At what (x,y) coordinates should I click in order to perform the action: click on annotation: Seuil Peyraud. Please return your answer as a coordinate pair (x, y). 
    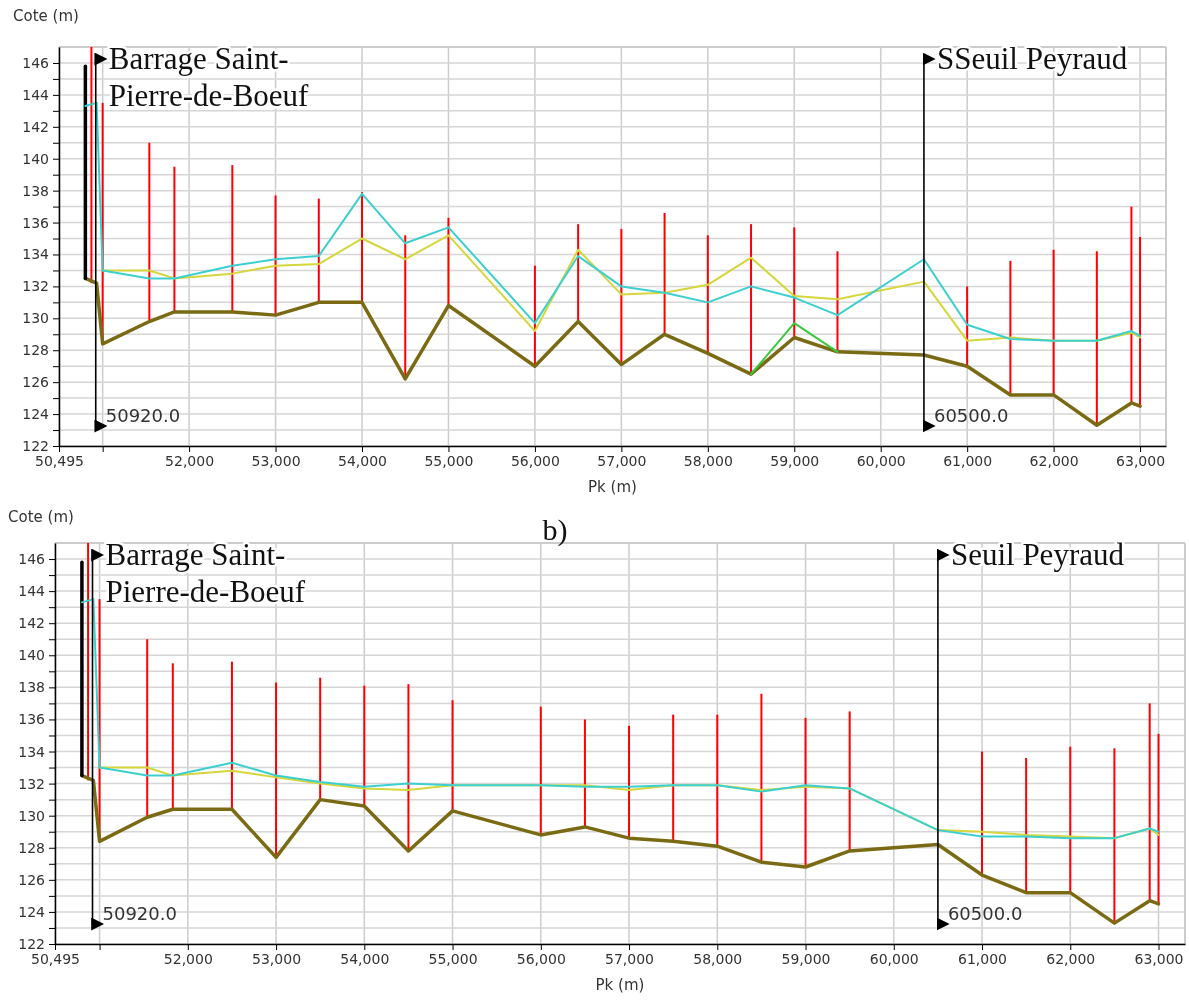
    Looking at the image, I should click on (1037, 554).